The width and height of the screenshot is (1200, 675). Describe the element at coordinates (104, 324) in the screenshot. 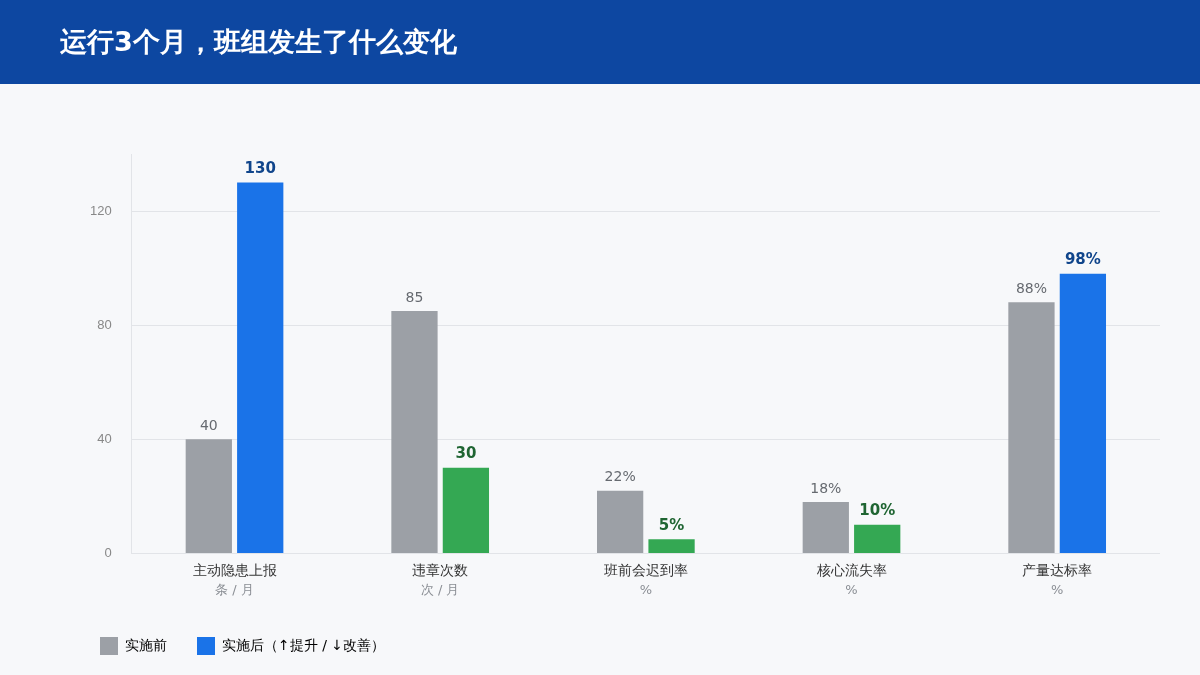

I see `y-tick-label: 80` at that location.